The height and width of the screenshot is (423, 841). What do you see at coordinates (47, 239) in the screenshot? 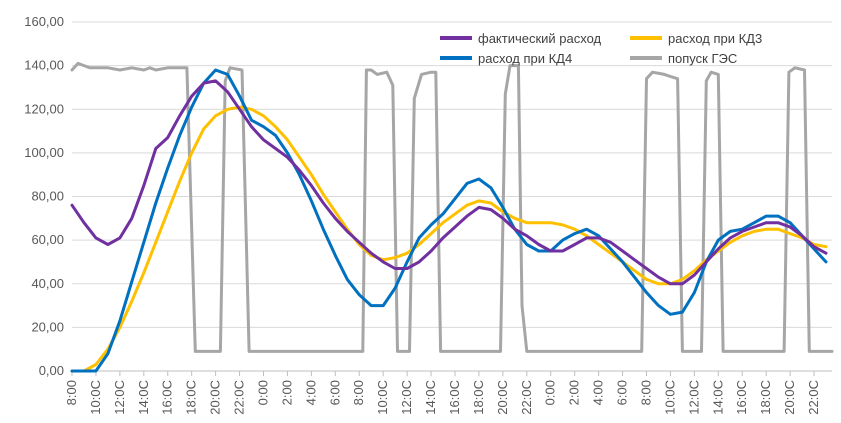
I see `y-tick-label: 60,00` at bounding box center [47, 239].